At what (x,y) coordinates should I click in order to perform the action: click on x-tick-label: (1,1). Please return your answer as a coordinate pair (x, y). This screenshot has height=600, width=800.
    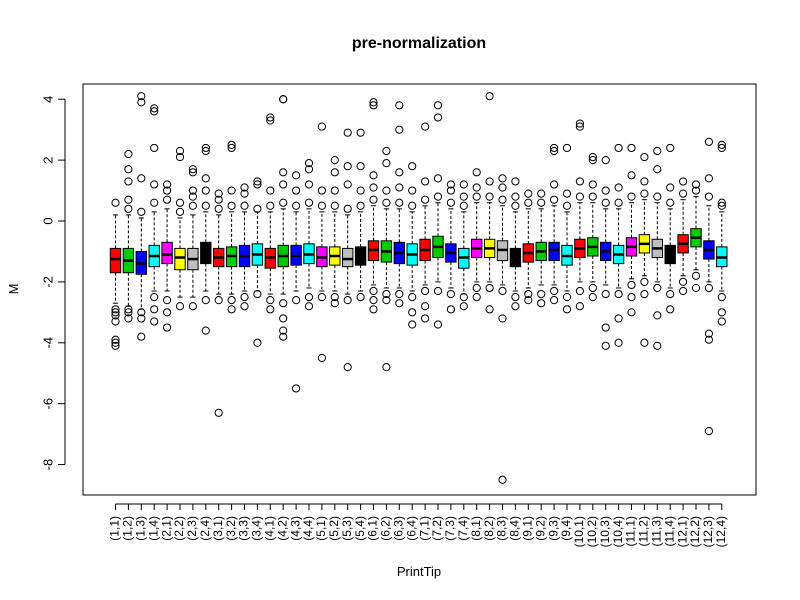
    Looking at the image, I should click on (115, 528).